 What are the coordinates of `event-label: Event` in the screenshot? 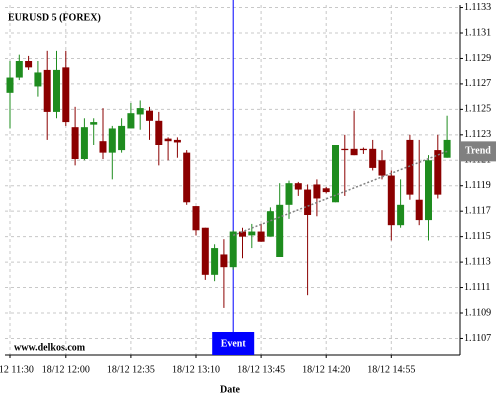 It's located at (234, 343).